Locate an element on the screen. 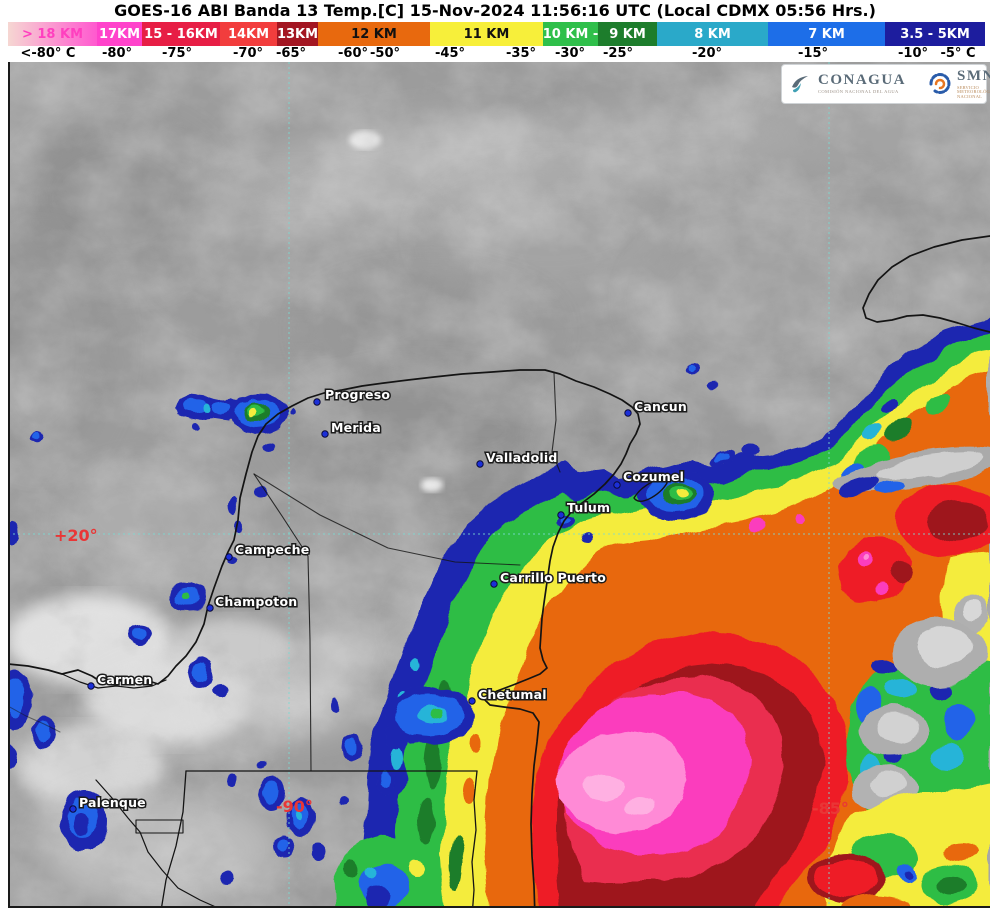  smn-icon is located at coordinates (940, 83).